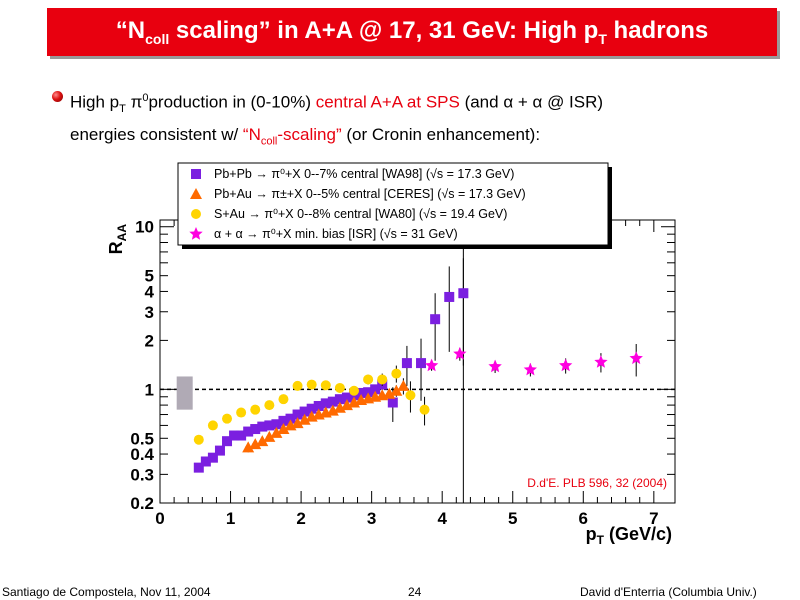 This screenshot has height=600, width=800. Describe the element at coordinates (149, 276) in the screenshot. I see `y-tick-label: 5` at that location.